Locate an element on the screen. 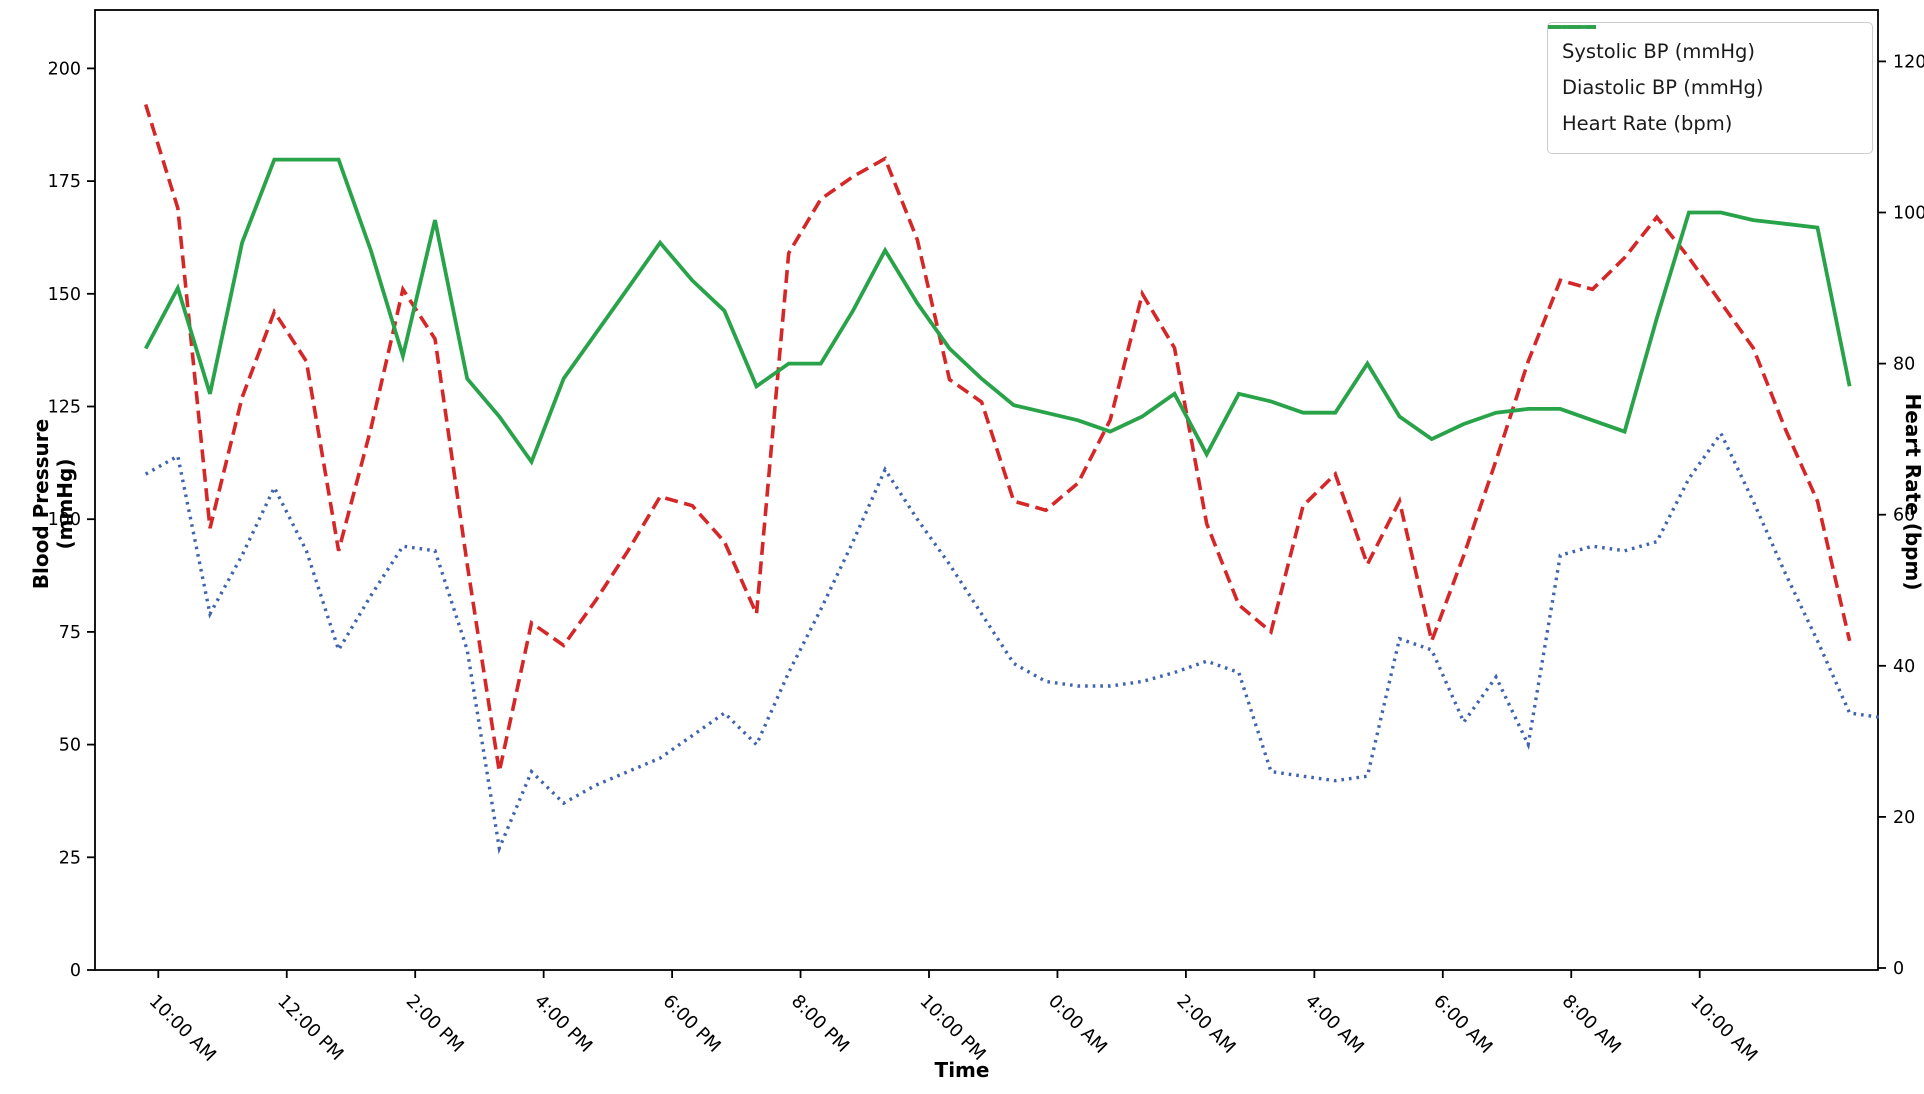 The image size is (1924, 1094). x-tick-label: 8:00 AM is located at coordinates (1591, 1024).